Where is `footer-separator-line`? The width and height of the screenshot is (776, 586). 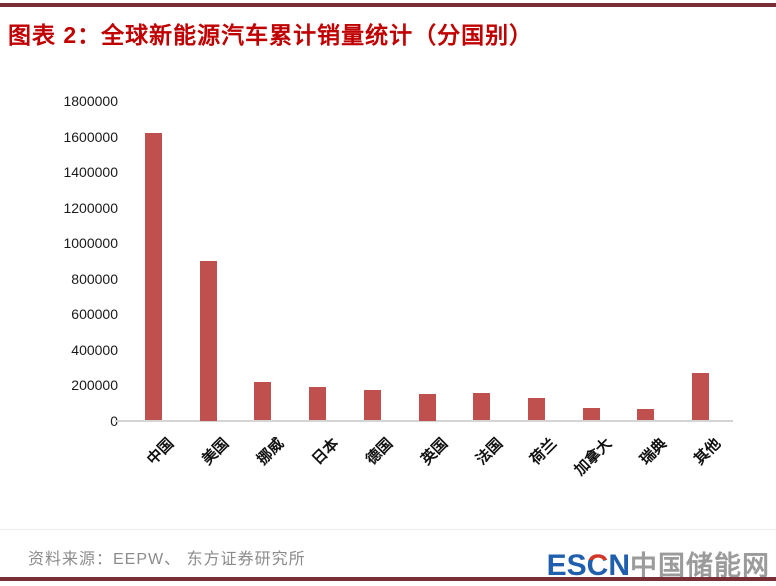
footer-separator-line is located at coordinates (388, 529).